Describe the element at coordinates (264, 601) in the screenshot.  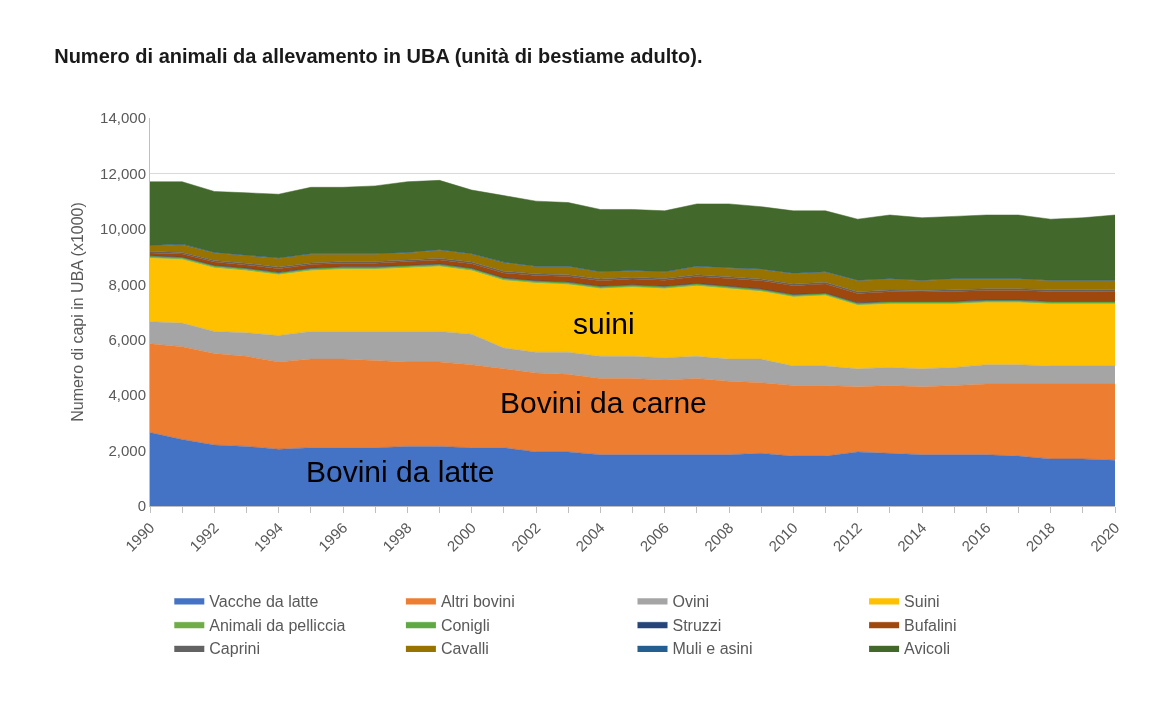
I see `legend-label: Vacche da latte` at that location.